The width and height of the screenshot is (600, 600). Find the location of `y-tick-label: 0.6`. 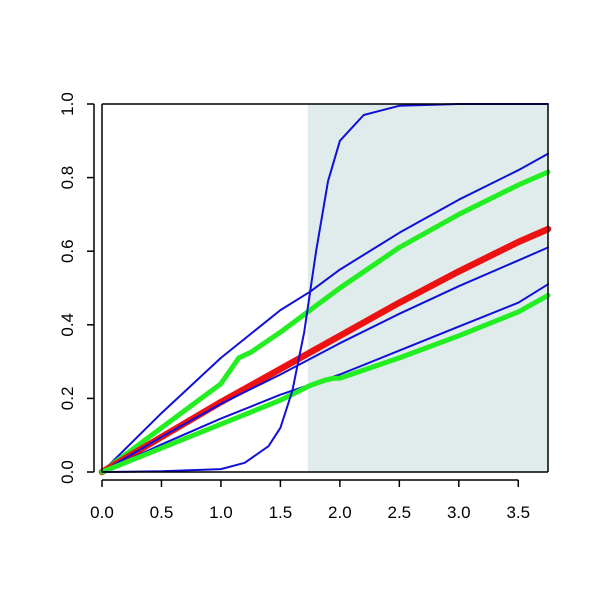

y-tick-label: 0.6 is located at coordinates (67, 251).